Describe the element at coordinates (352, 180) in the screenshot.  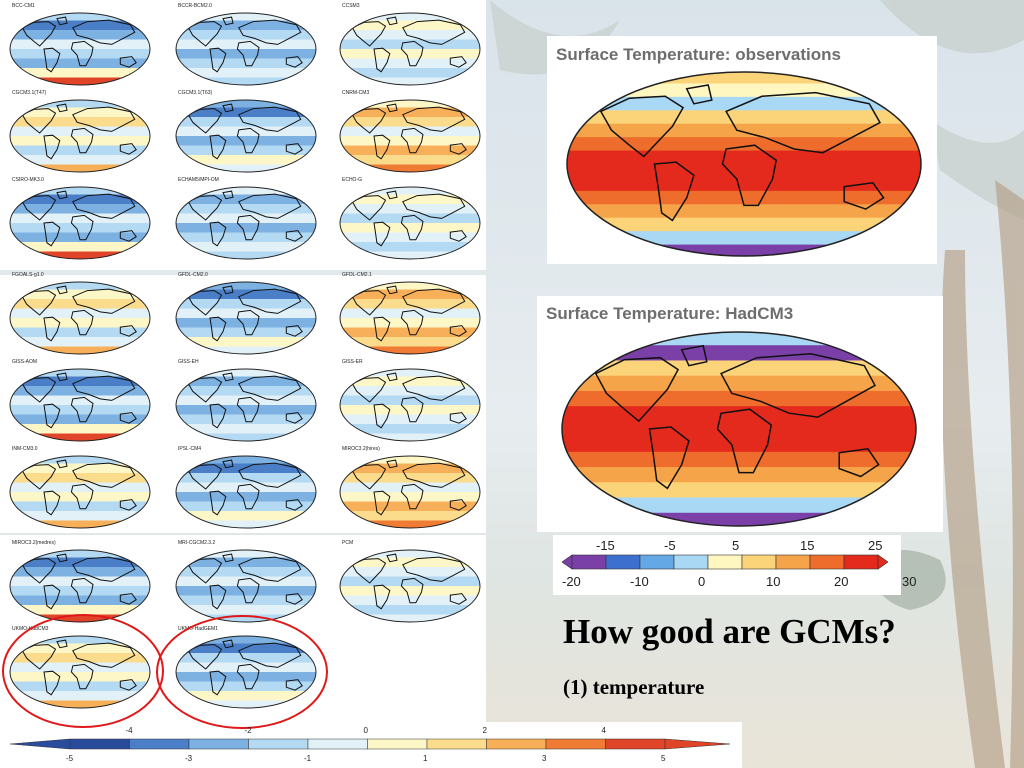
I see `model-label: ECHO-G` at that location.